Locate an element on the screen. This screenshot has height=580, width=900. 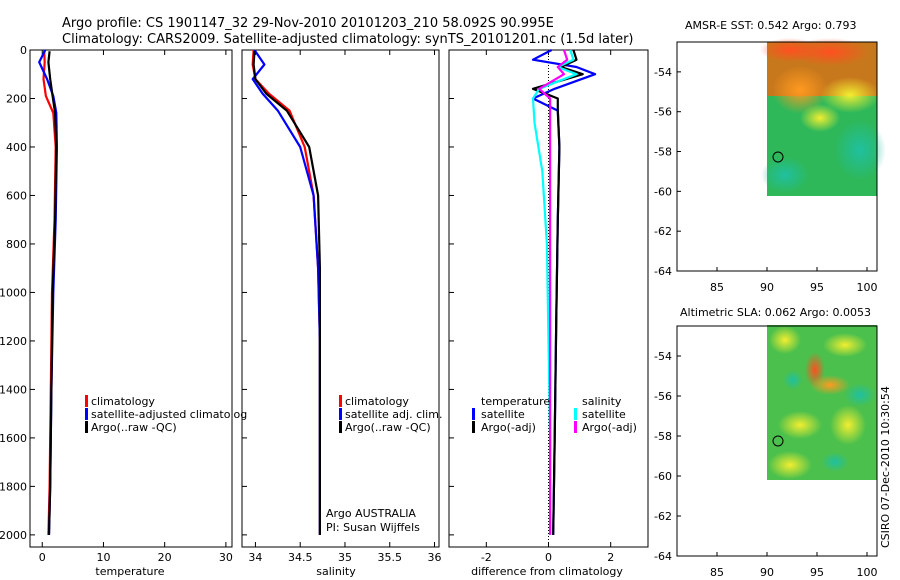
y-tick-label: 1800 is located at coordinates (13, 486).